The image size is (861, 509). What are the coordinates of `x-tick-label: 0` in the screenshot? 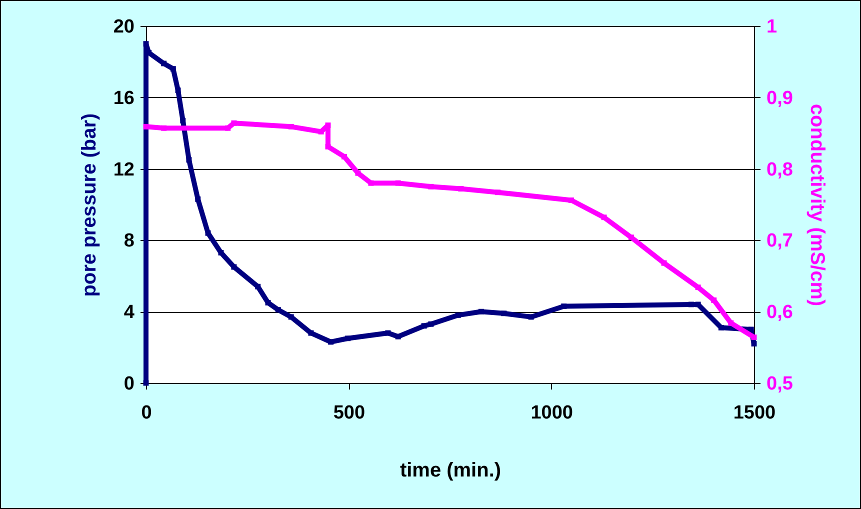 It's located at (146, 413).